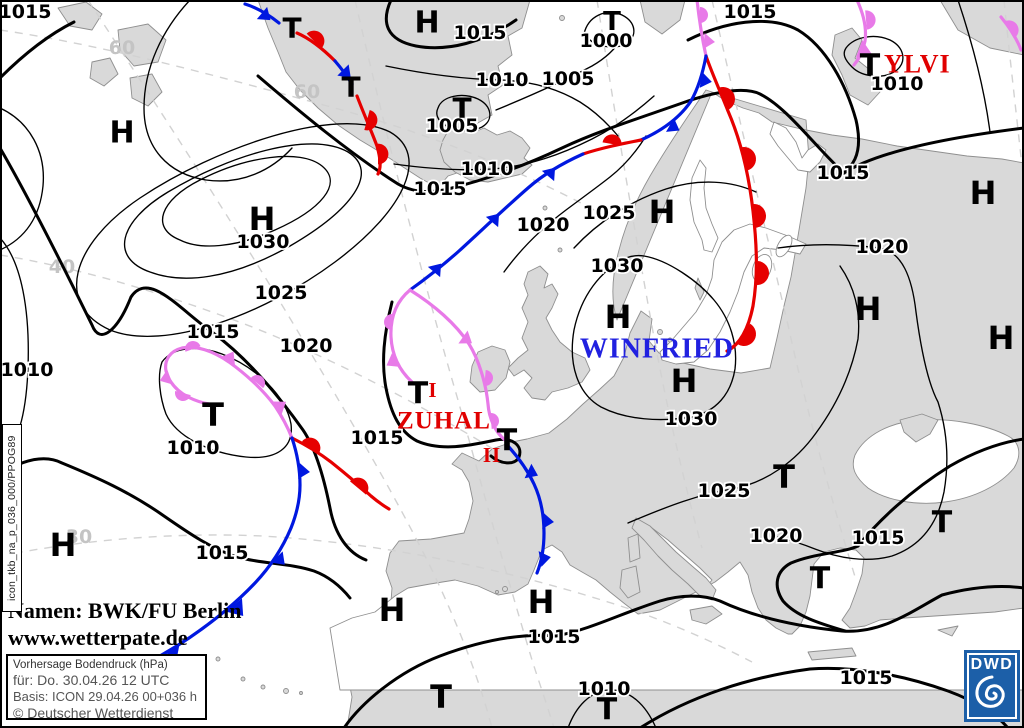 The image size is (1024, 728). What do you see at coordinates (609, 213) in the screenshot?
I see `pressure-value-label: 1025` at bounding box center [609, 213].